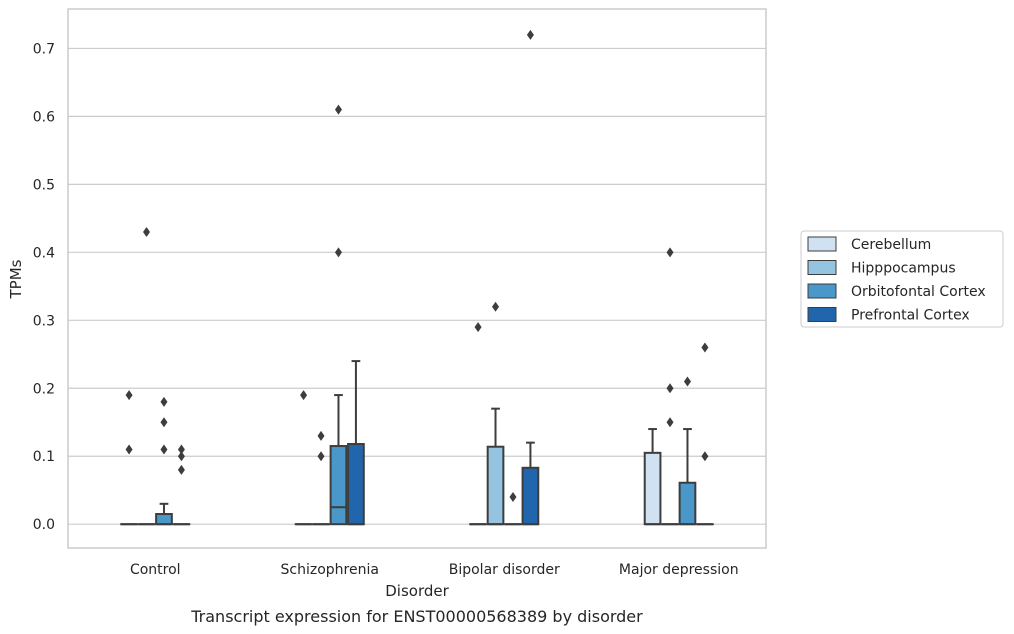 The width and height of the screenshot is (1014, 634). I want to click on y-axis-ticks: 0.0 0.1 0.2 0.3 0.4 0.5 0.6 0.7, so click(44, 287).